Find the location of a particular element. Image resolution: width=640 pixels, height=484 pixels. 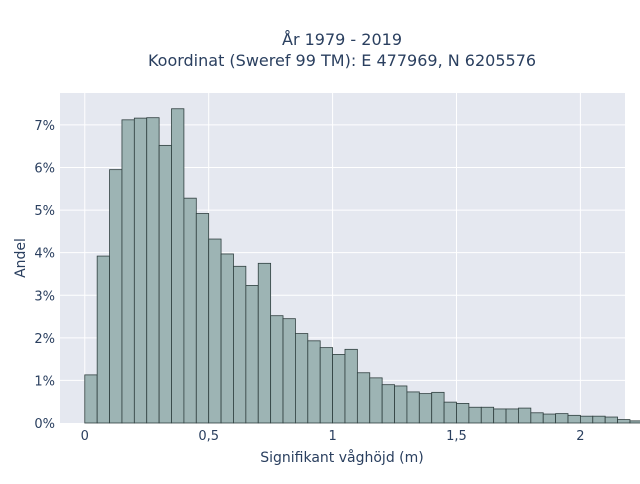

x-tick-label: 1 is located at coordinates (332, 436).